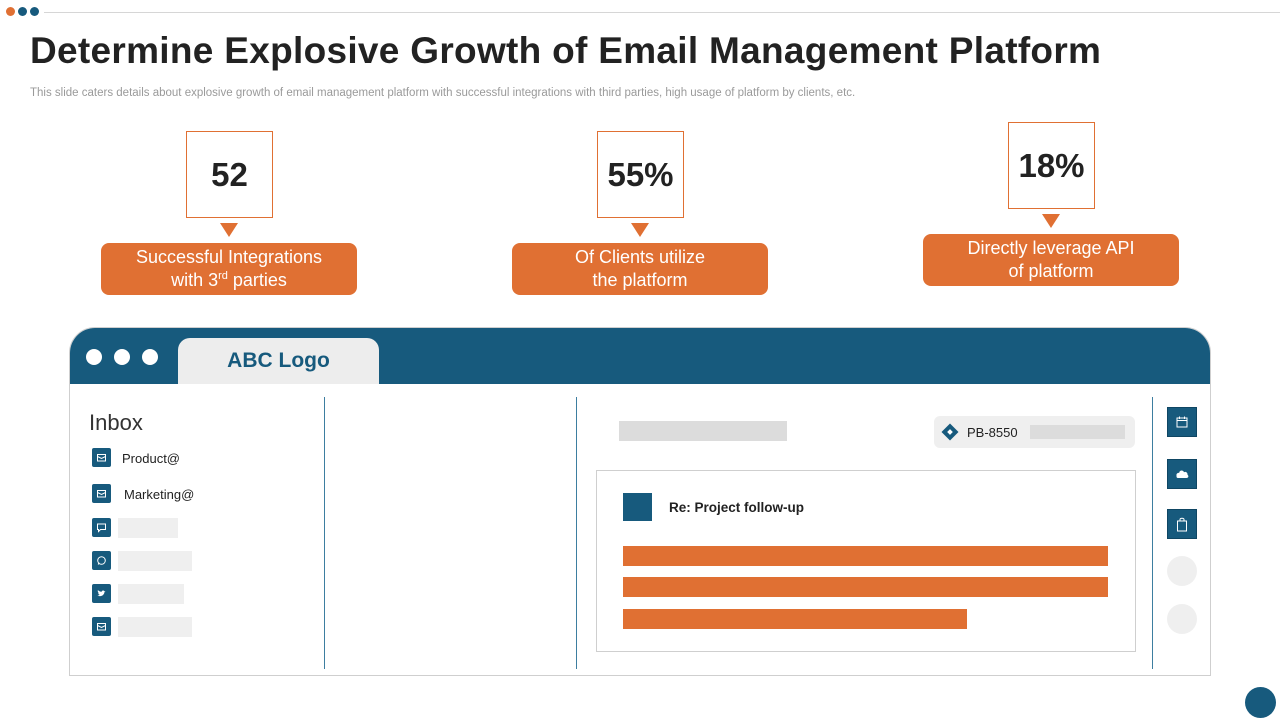 The image size is (1280, 720). Describe the element at coordinates (101, 560) in the screenshot. I see `whatsapp-icon` at that location.